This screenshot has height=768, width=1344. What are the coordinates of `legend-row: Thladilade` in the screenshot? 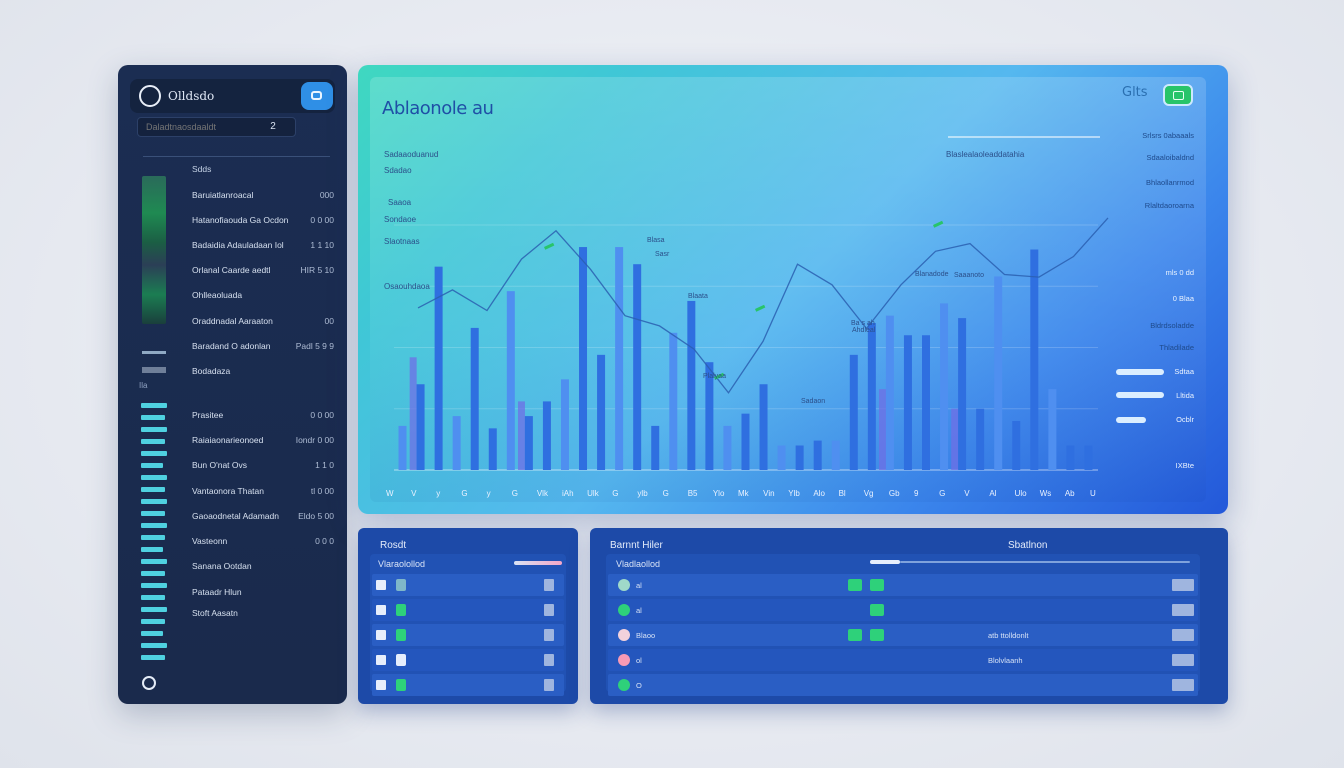 It's located at (1176, 347).